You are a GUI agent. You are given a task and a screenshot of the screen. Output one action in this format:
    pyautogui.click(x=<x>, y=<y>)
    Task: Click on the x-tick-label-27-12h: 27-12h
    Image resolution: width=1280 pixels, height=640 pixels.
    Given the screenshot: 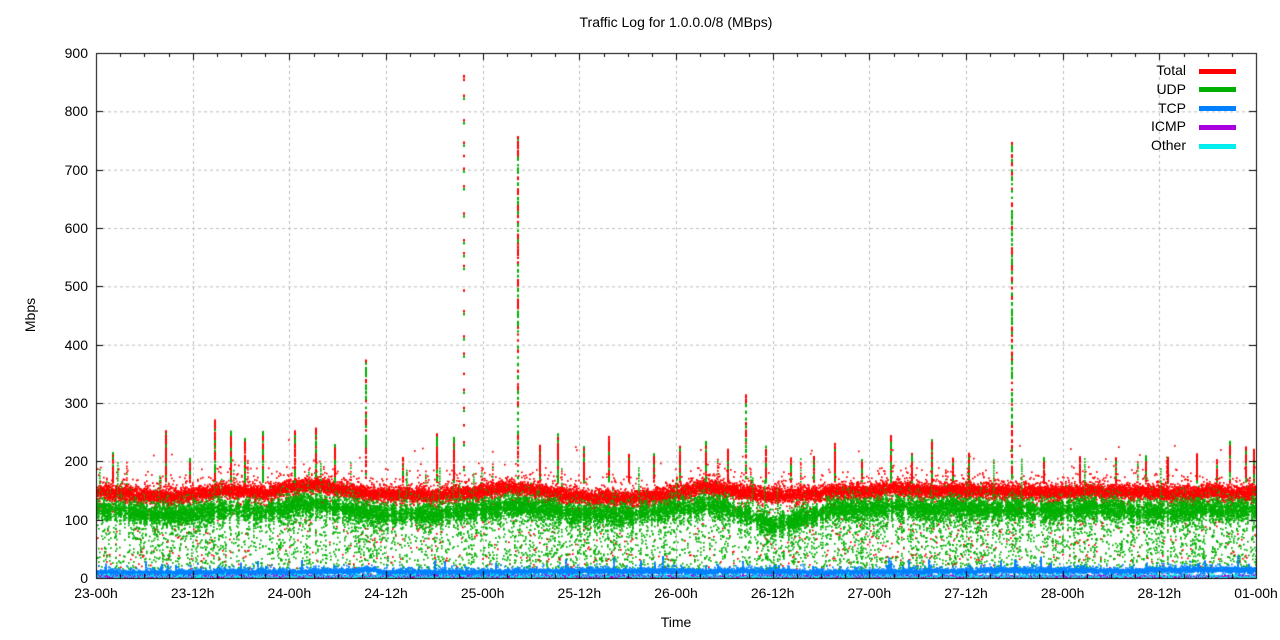 What is the action you would take?
    pyautogui.click(x=966, y=593)
    